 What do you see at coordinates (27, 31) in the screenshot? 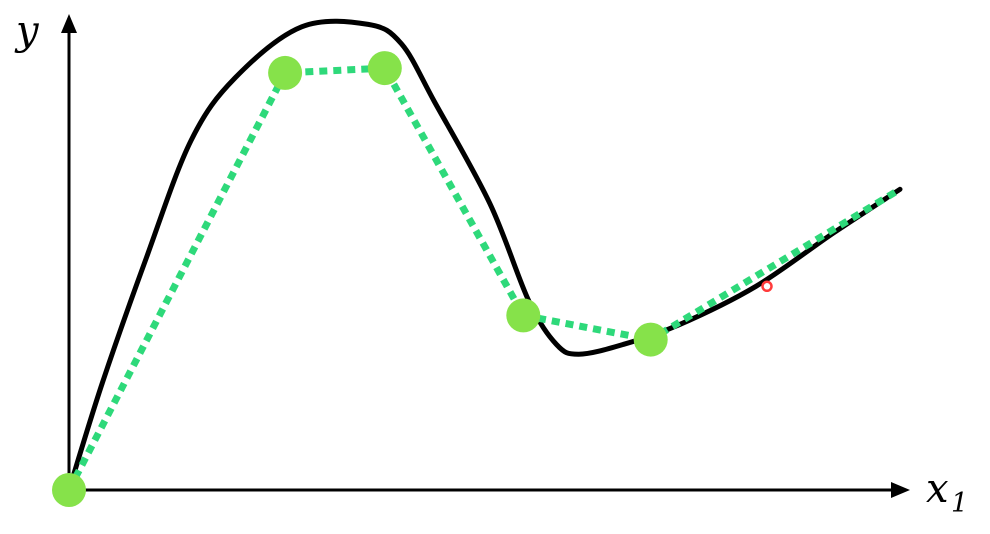
I see `y-axis-label: y` at bounding box center [27, 31].